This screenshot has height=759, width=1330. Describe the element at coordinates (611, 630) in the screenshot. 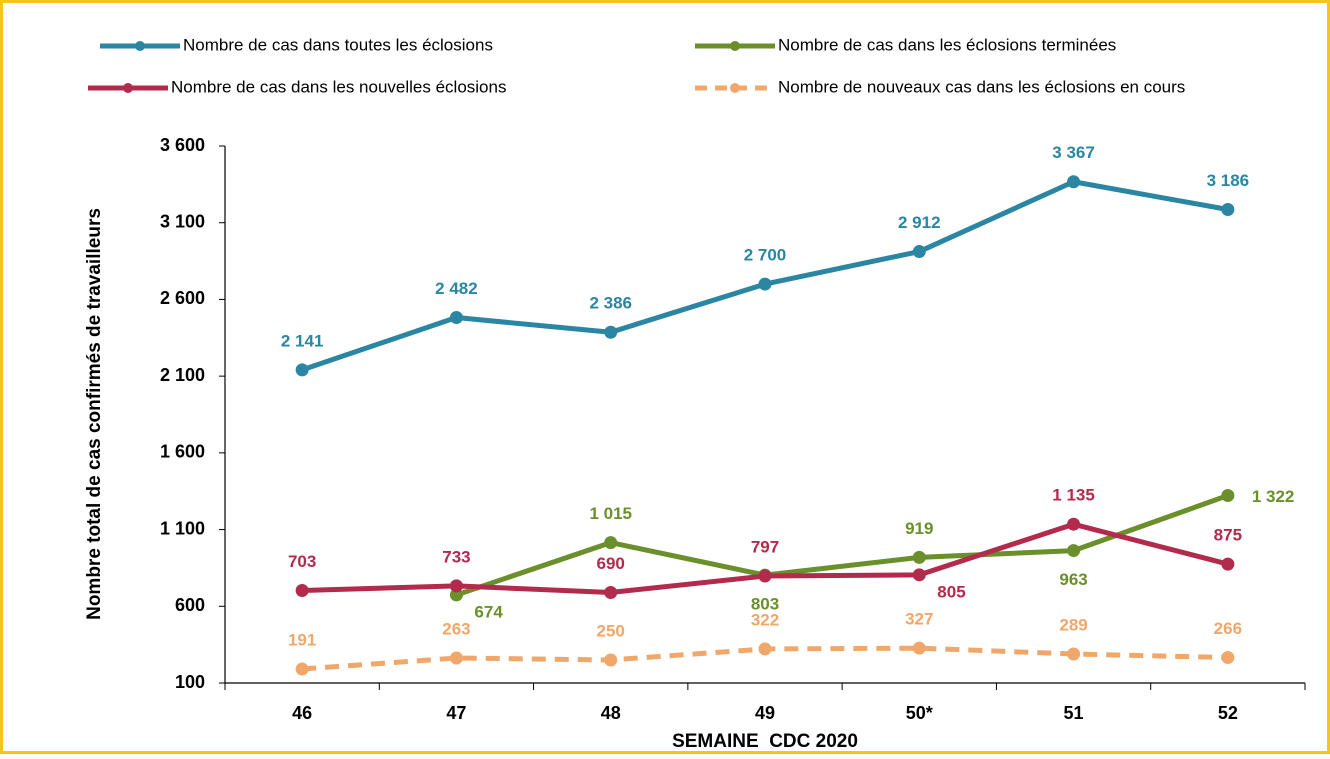

I see `data-label: 250` at that location.